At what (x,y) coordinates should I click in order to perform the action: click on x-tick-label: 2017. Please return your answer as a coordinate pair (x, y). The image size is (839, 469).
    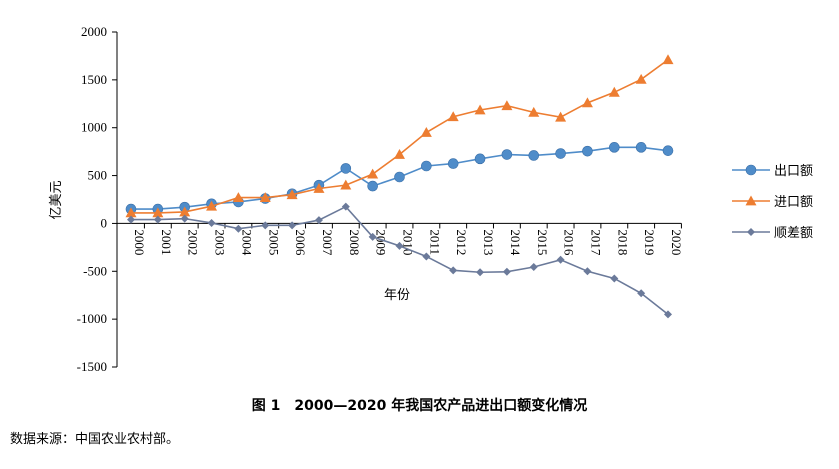
    Looking at the image, I should click on (595, 242).